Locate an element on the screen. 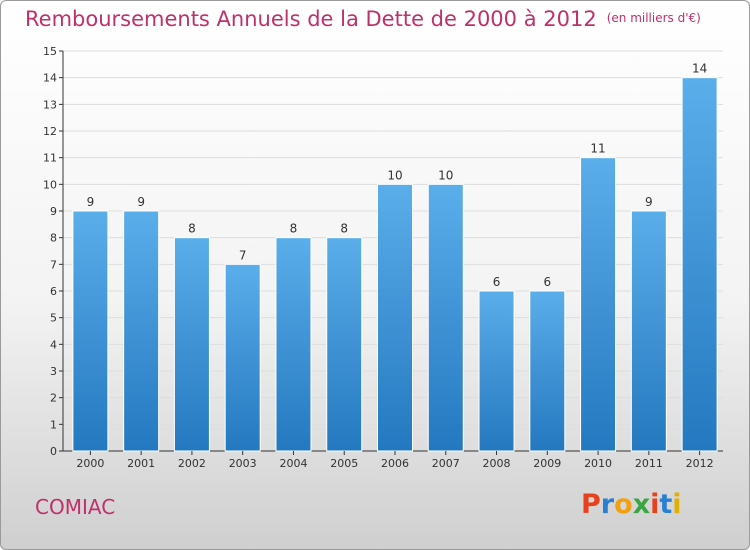  x-tick-label: 2010 is located at coordinates (598, 463).